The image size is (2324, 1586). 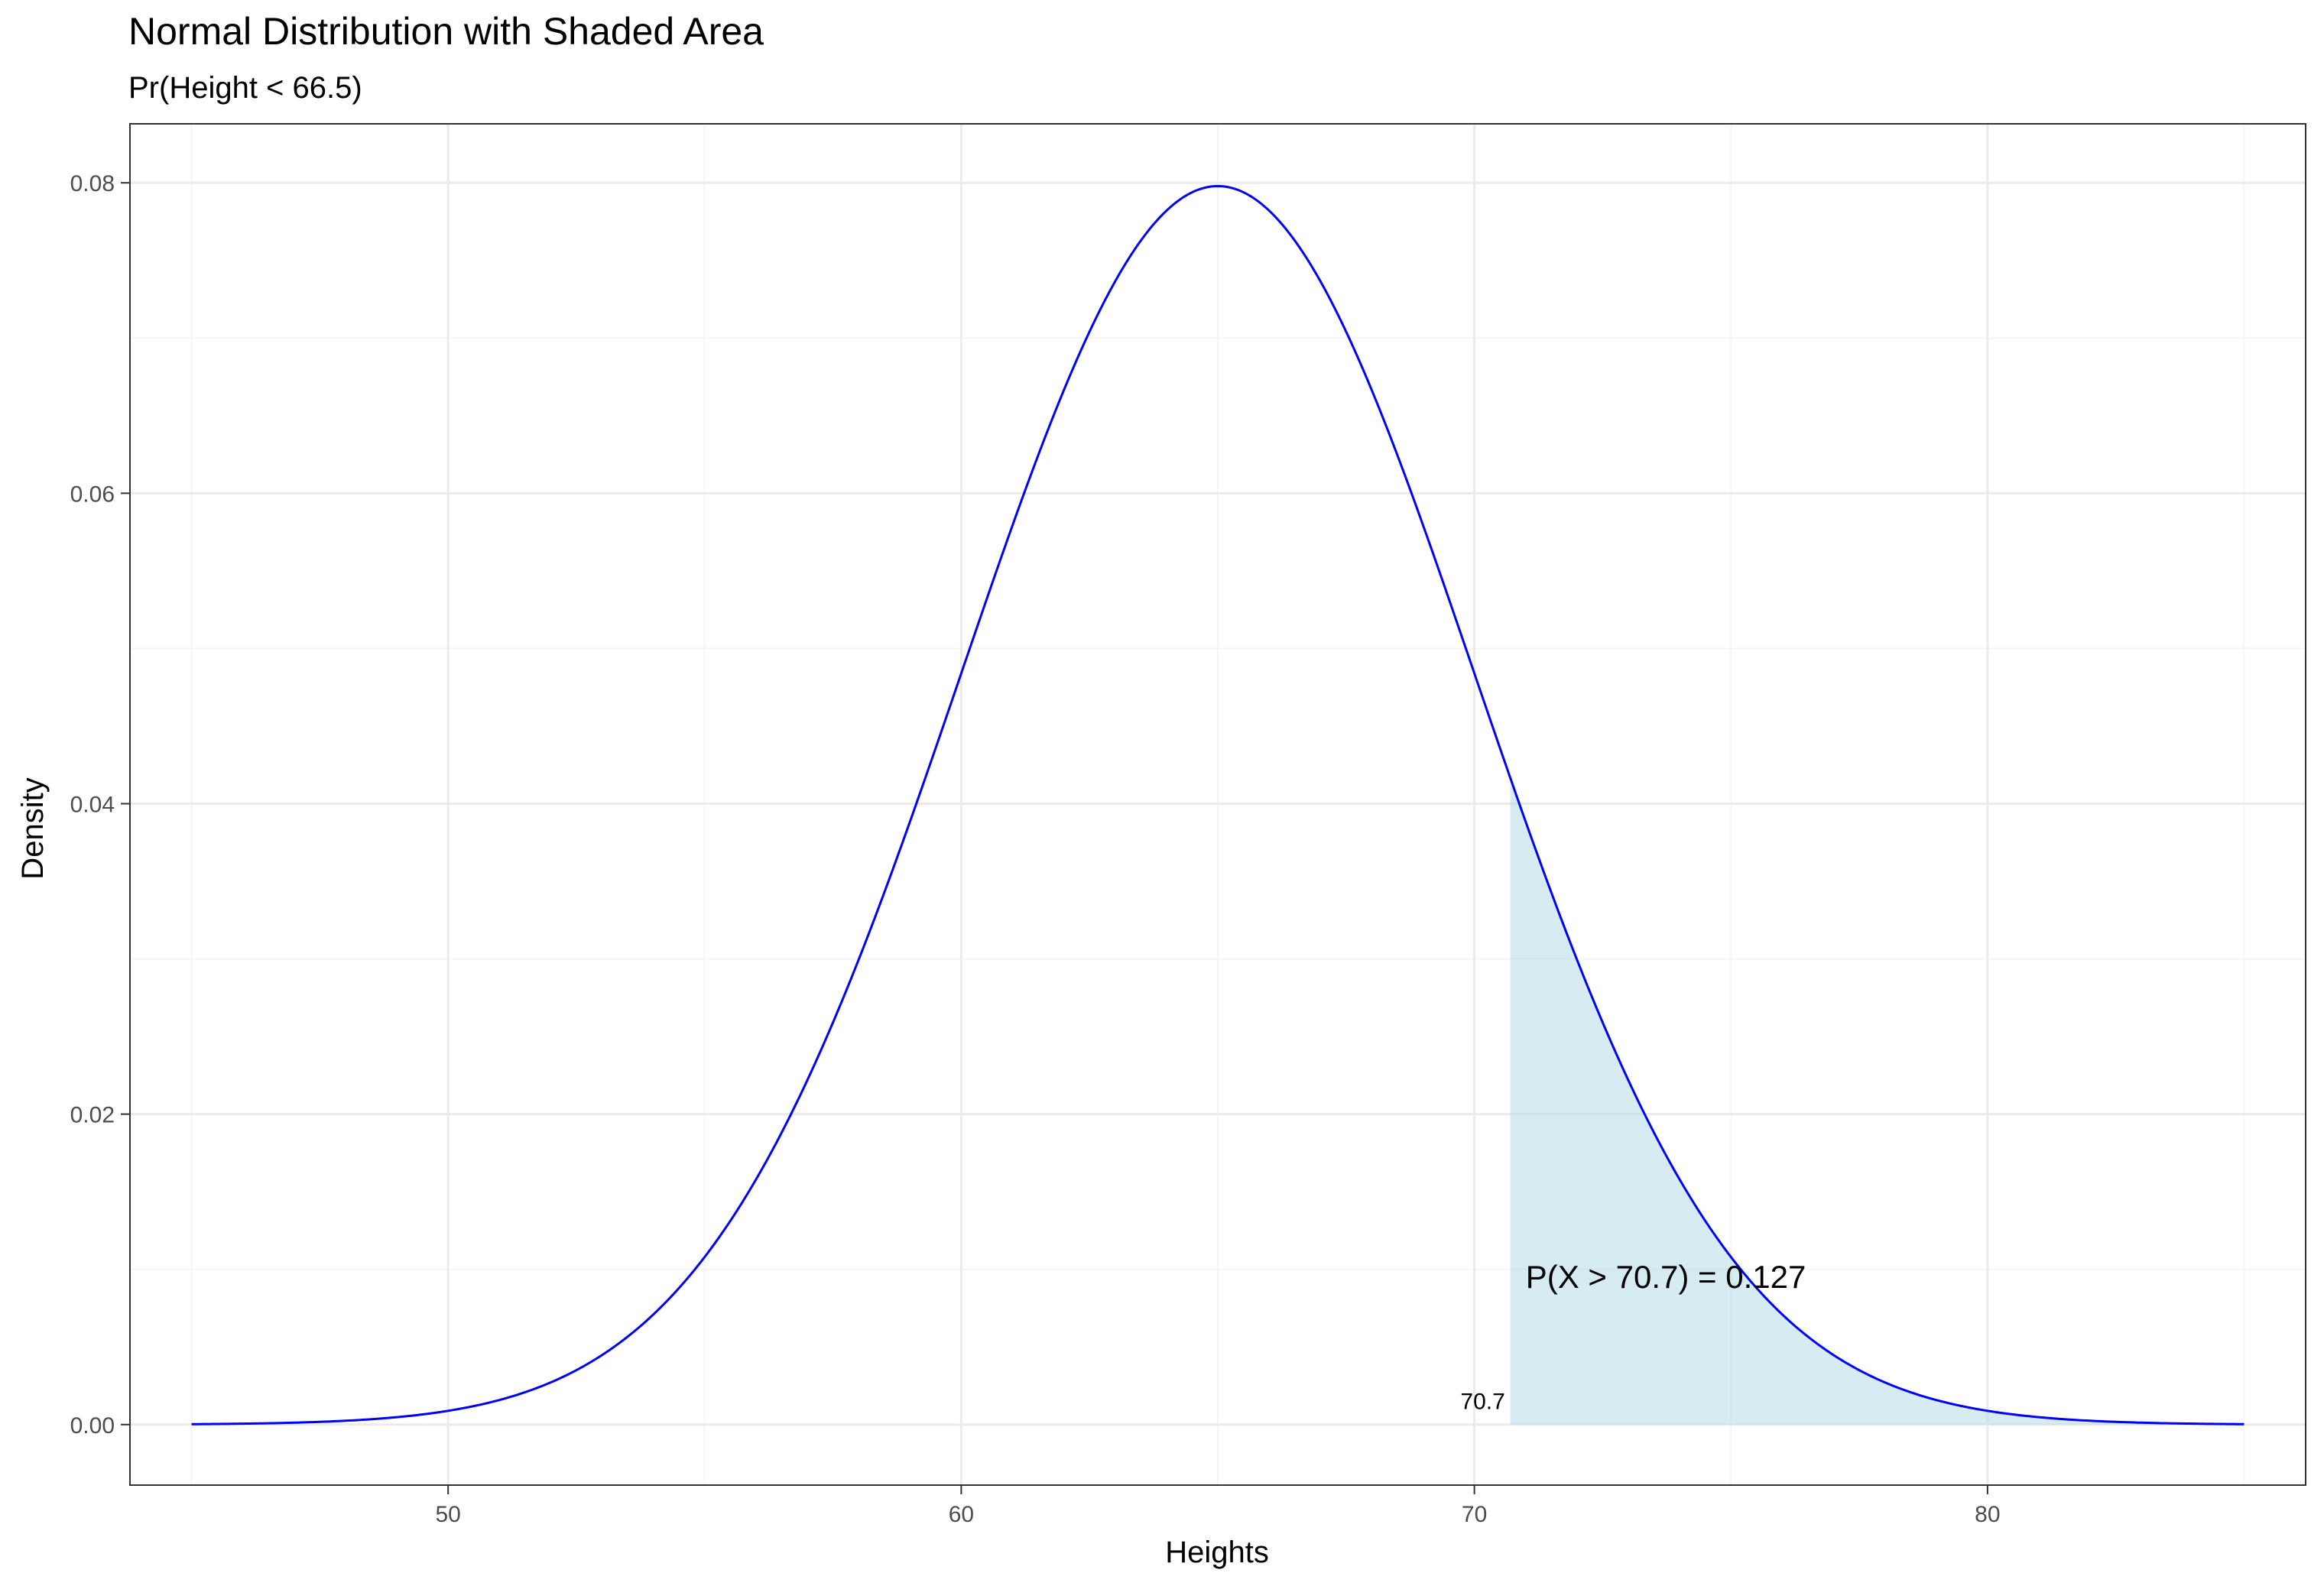 I want to click on y-tick-label: 0.08, so click(x=92, y=183).